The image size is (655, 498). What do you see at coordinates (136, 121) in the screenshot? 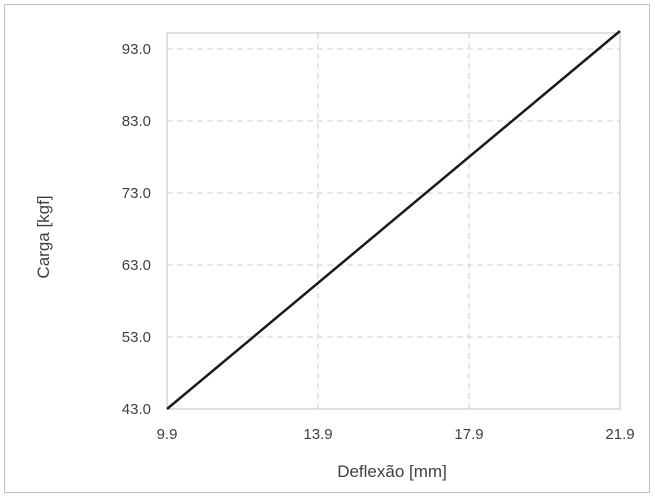
I see `y-tick-label: 83.0` at bounding box center [136, 121].